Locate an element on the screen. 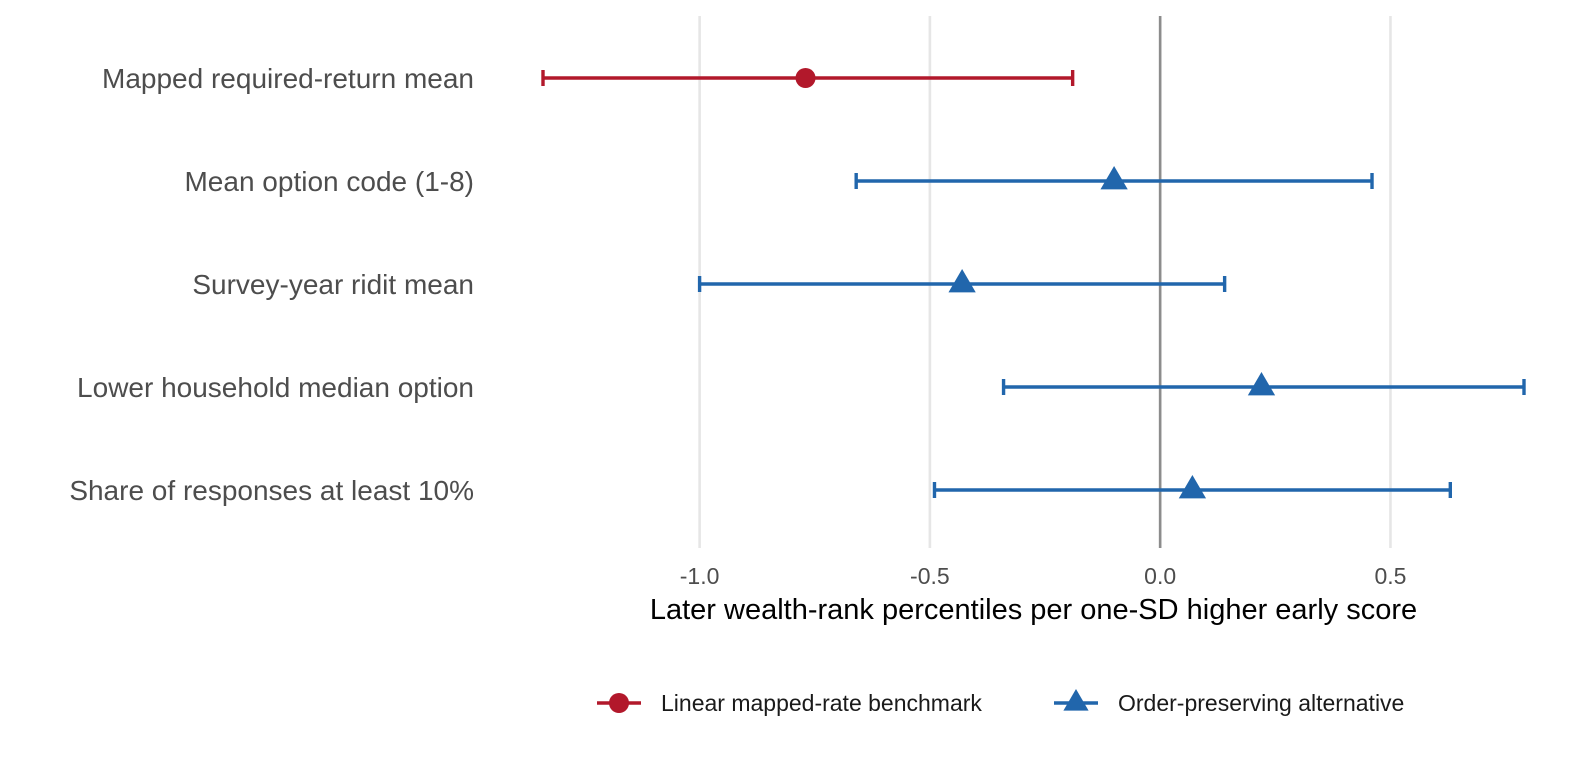 The image size is (1584, 770). category-label: Mean option code (1-8) is located at coordinates (329, 181).